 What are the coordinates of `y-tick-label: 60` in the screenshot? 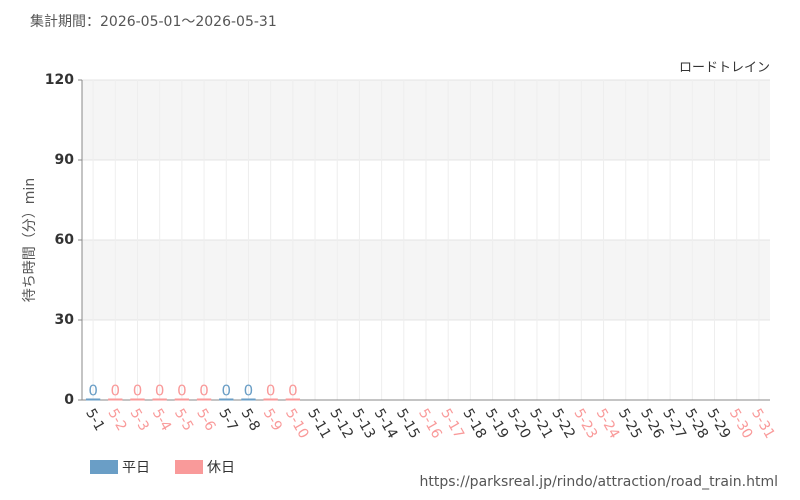 It's located at (65, 240).